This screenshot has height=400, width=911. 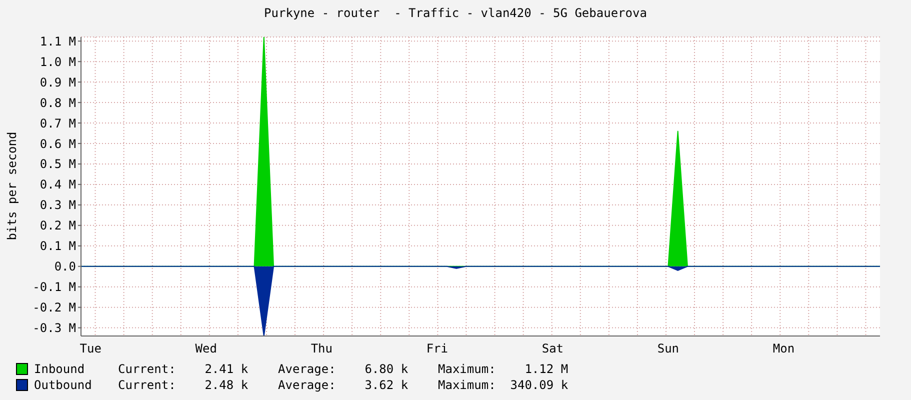 What do you see at coordinates (58, 205) in the screenshot?
I see `y-tick-label: 0.3 M` at bounding box center [58, 205].